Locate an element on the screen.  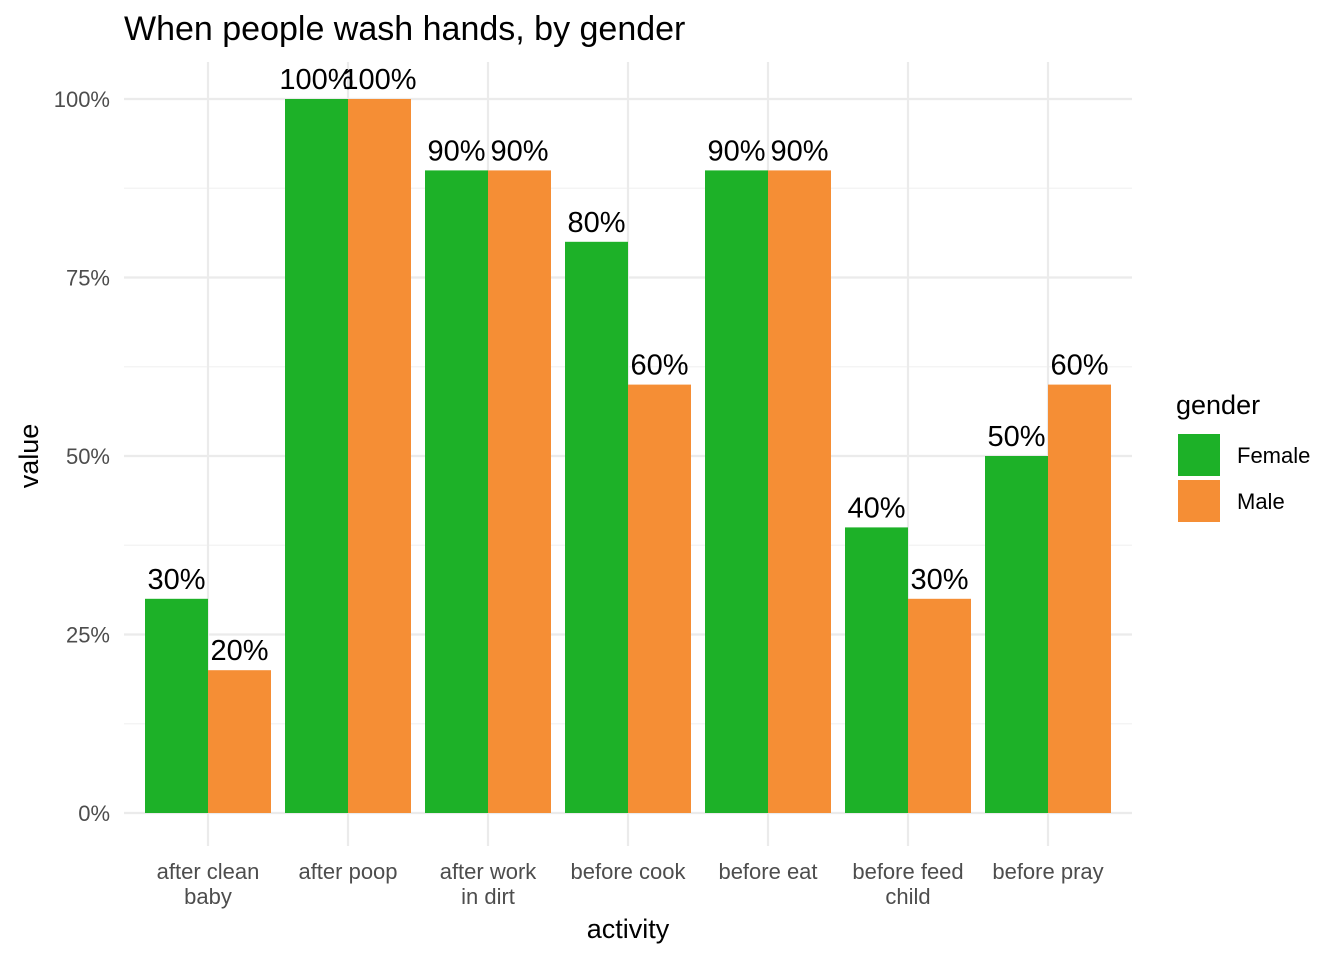
legend-label-male: Male is located at coordinates (1261, 501).